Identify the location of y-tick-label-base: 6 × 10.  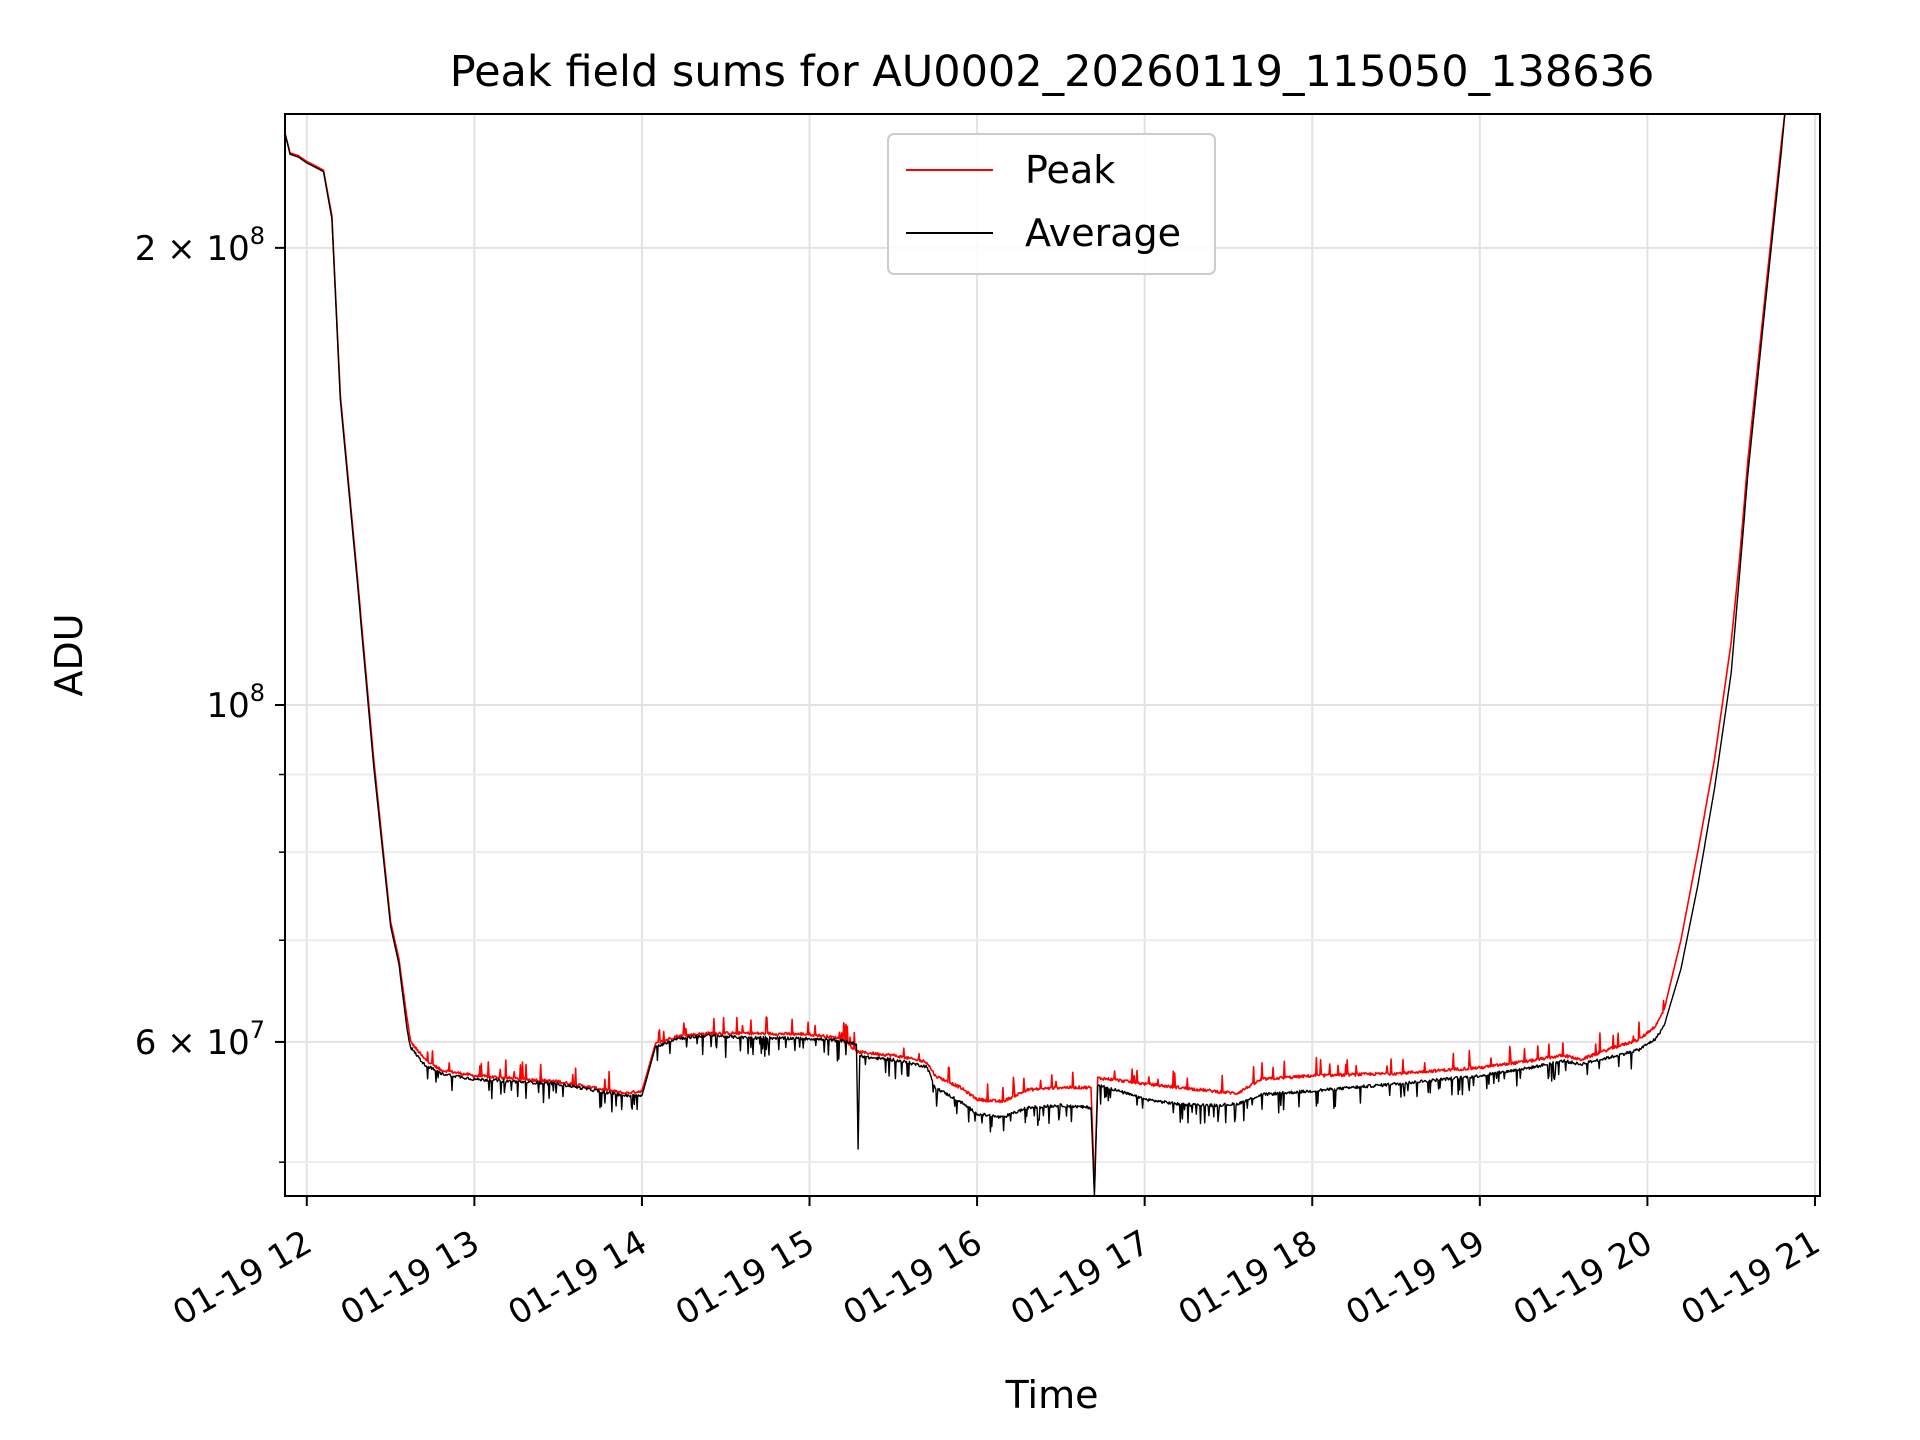
(192, 1043).